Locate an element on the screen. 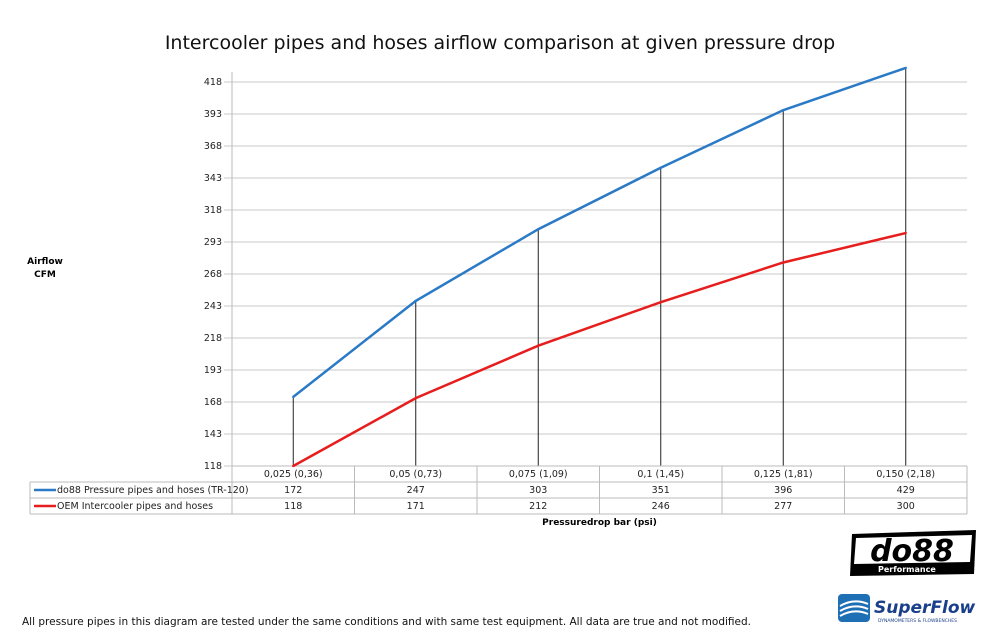  y-tick-label: 143 is located at coordinates (213, 434).